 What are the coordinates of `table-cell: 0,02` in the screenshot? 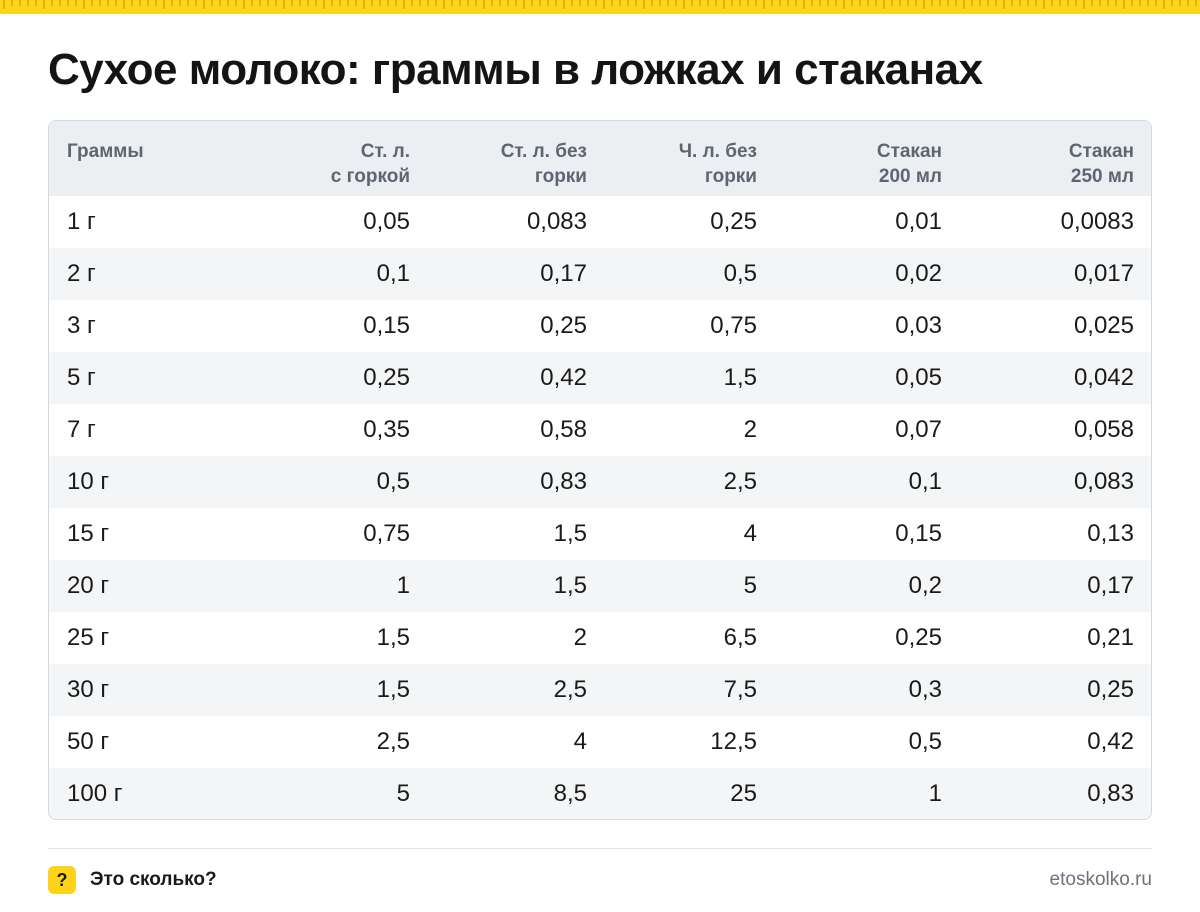 It's located at (918, 273).